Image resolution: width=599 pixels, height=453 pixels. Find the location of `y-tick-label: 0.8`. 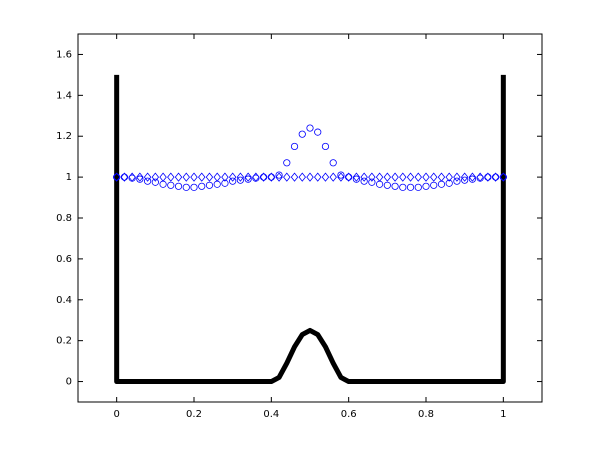

y-tick-label: 0.8 is located at coordinates (64, 218).